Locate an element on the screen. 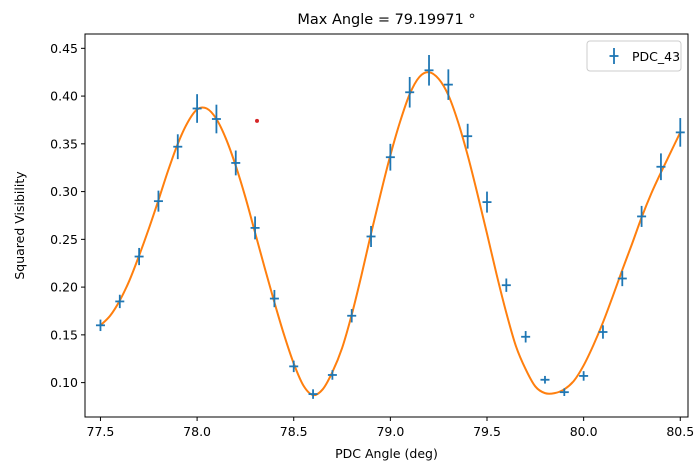 Image resolution: width=695 pixels, height=468 pixels. x-axis: 77.5 78.0 78.5 79.0 79.5 80.0 80.5 is located at coordinates (390, 428).